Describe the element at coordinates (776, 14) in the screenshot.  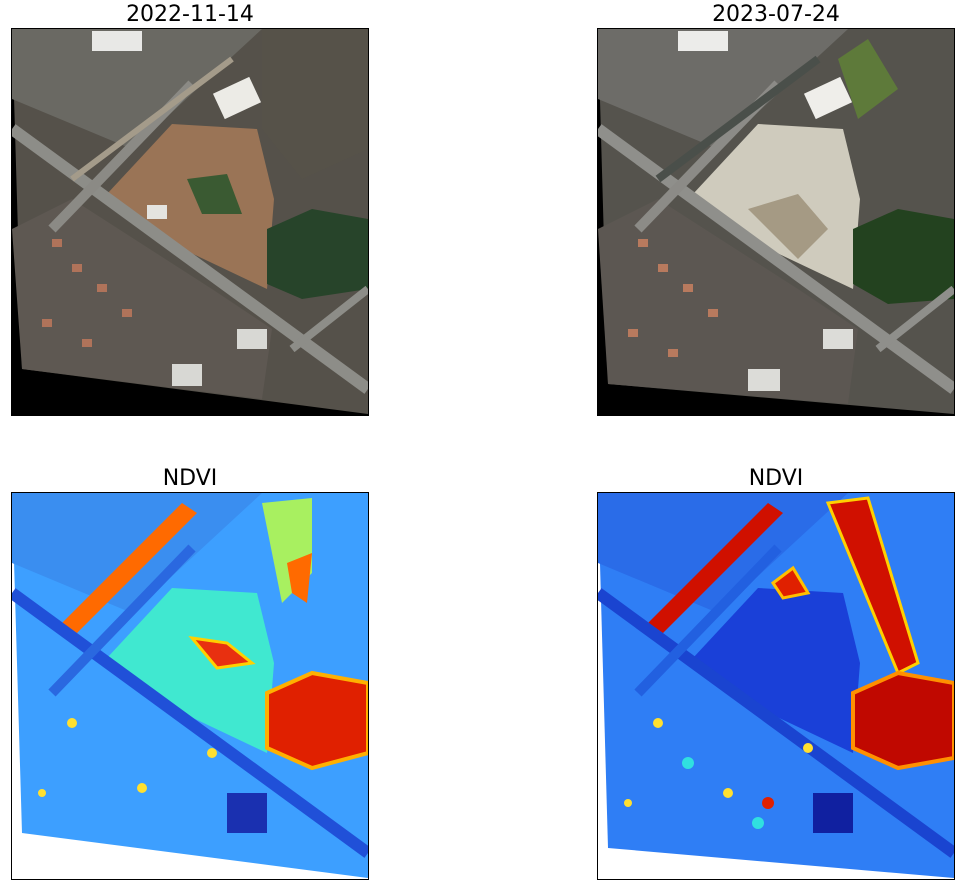
I see `panel-title-2023-rgb: 2023-07-24` at that location.